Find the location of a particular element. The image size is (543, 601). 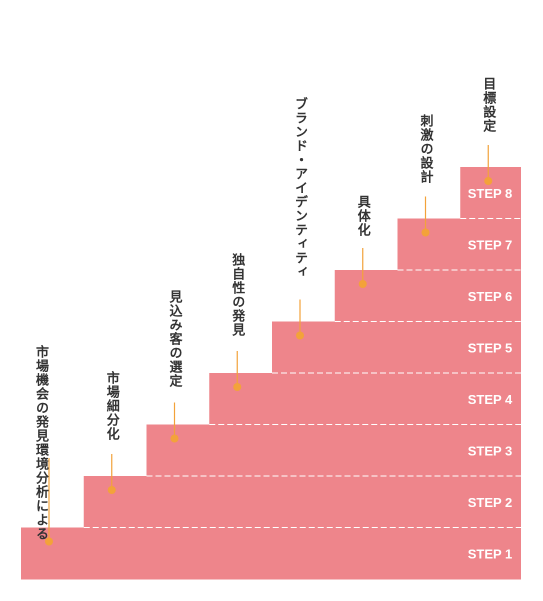

step-description-8: 目標設定 is located at coordinates (487, 105).